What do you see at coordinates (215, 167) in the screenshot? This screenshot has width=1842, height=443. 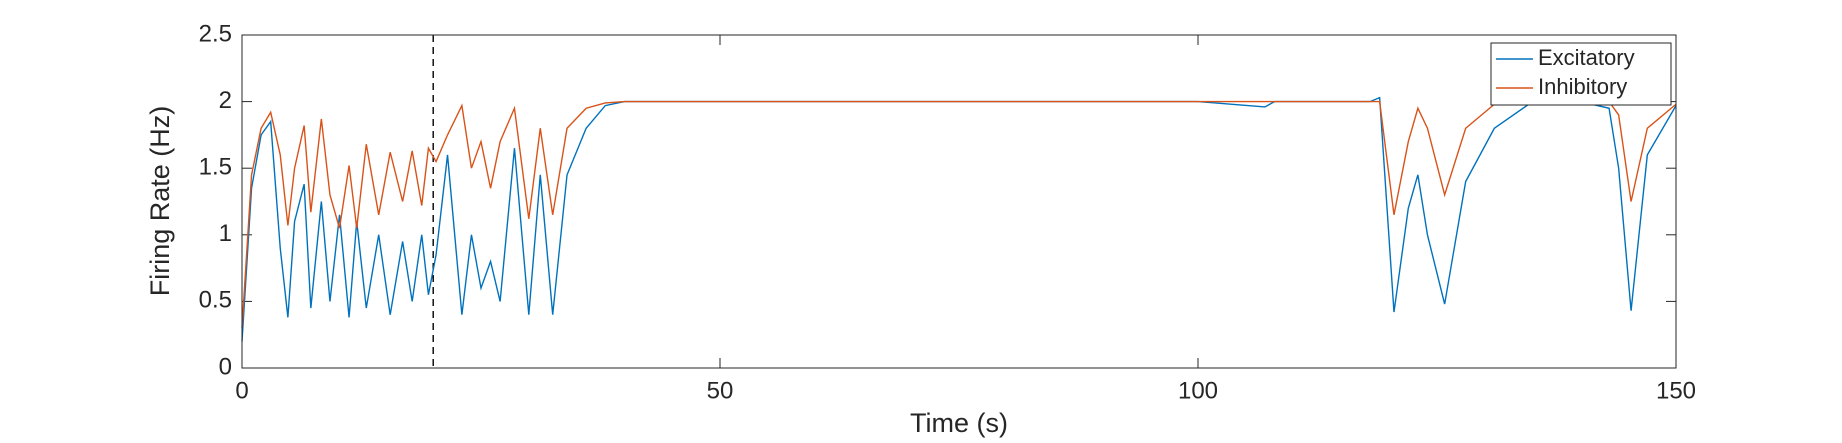 I see `y-tick-label: 1.5` at bounding box center [215, 167].